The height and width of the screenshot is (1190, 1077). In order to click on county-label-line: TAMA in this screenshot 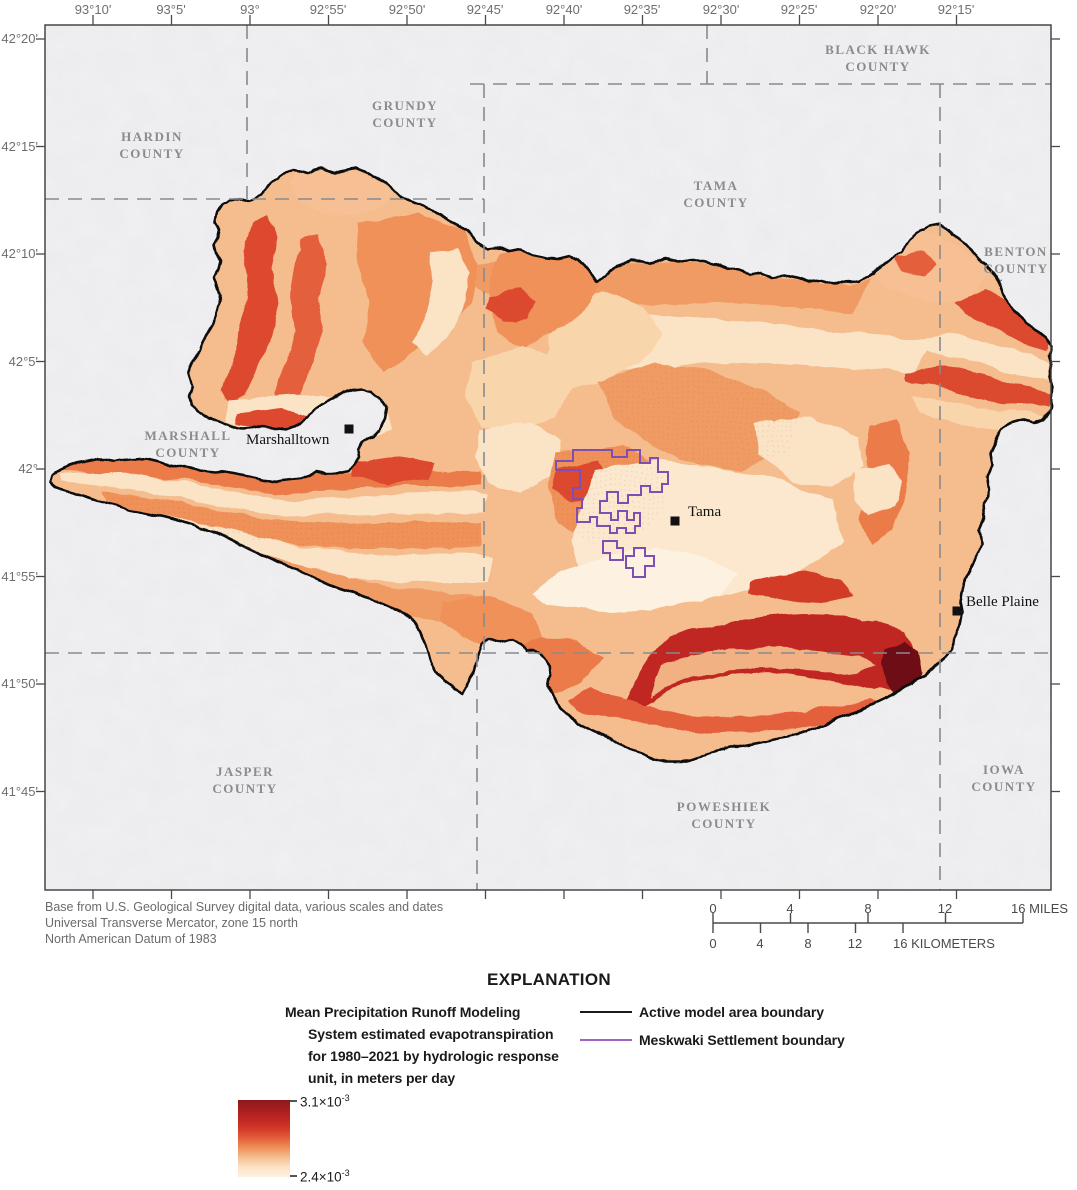, I will do `click(716, 185)`.